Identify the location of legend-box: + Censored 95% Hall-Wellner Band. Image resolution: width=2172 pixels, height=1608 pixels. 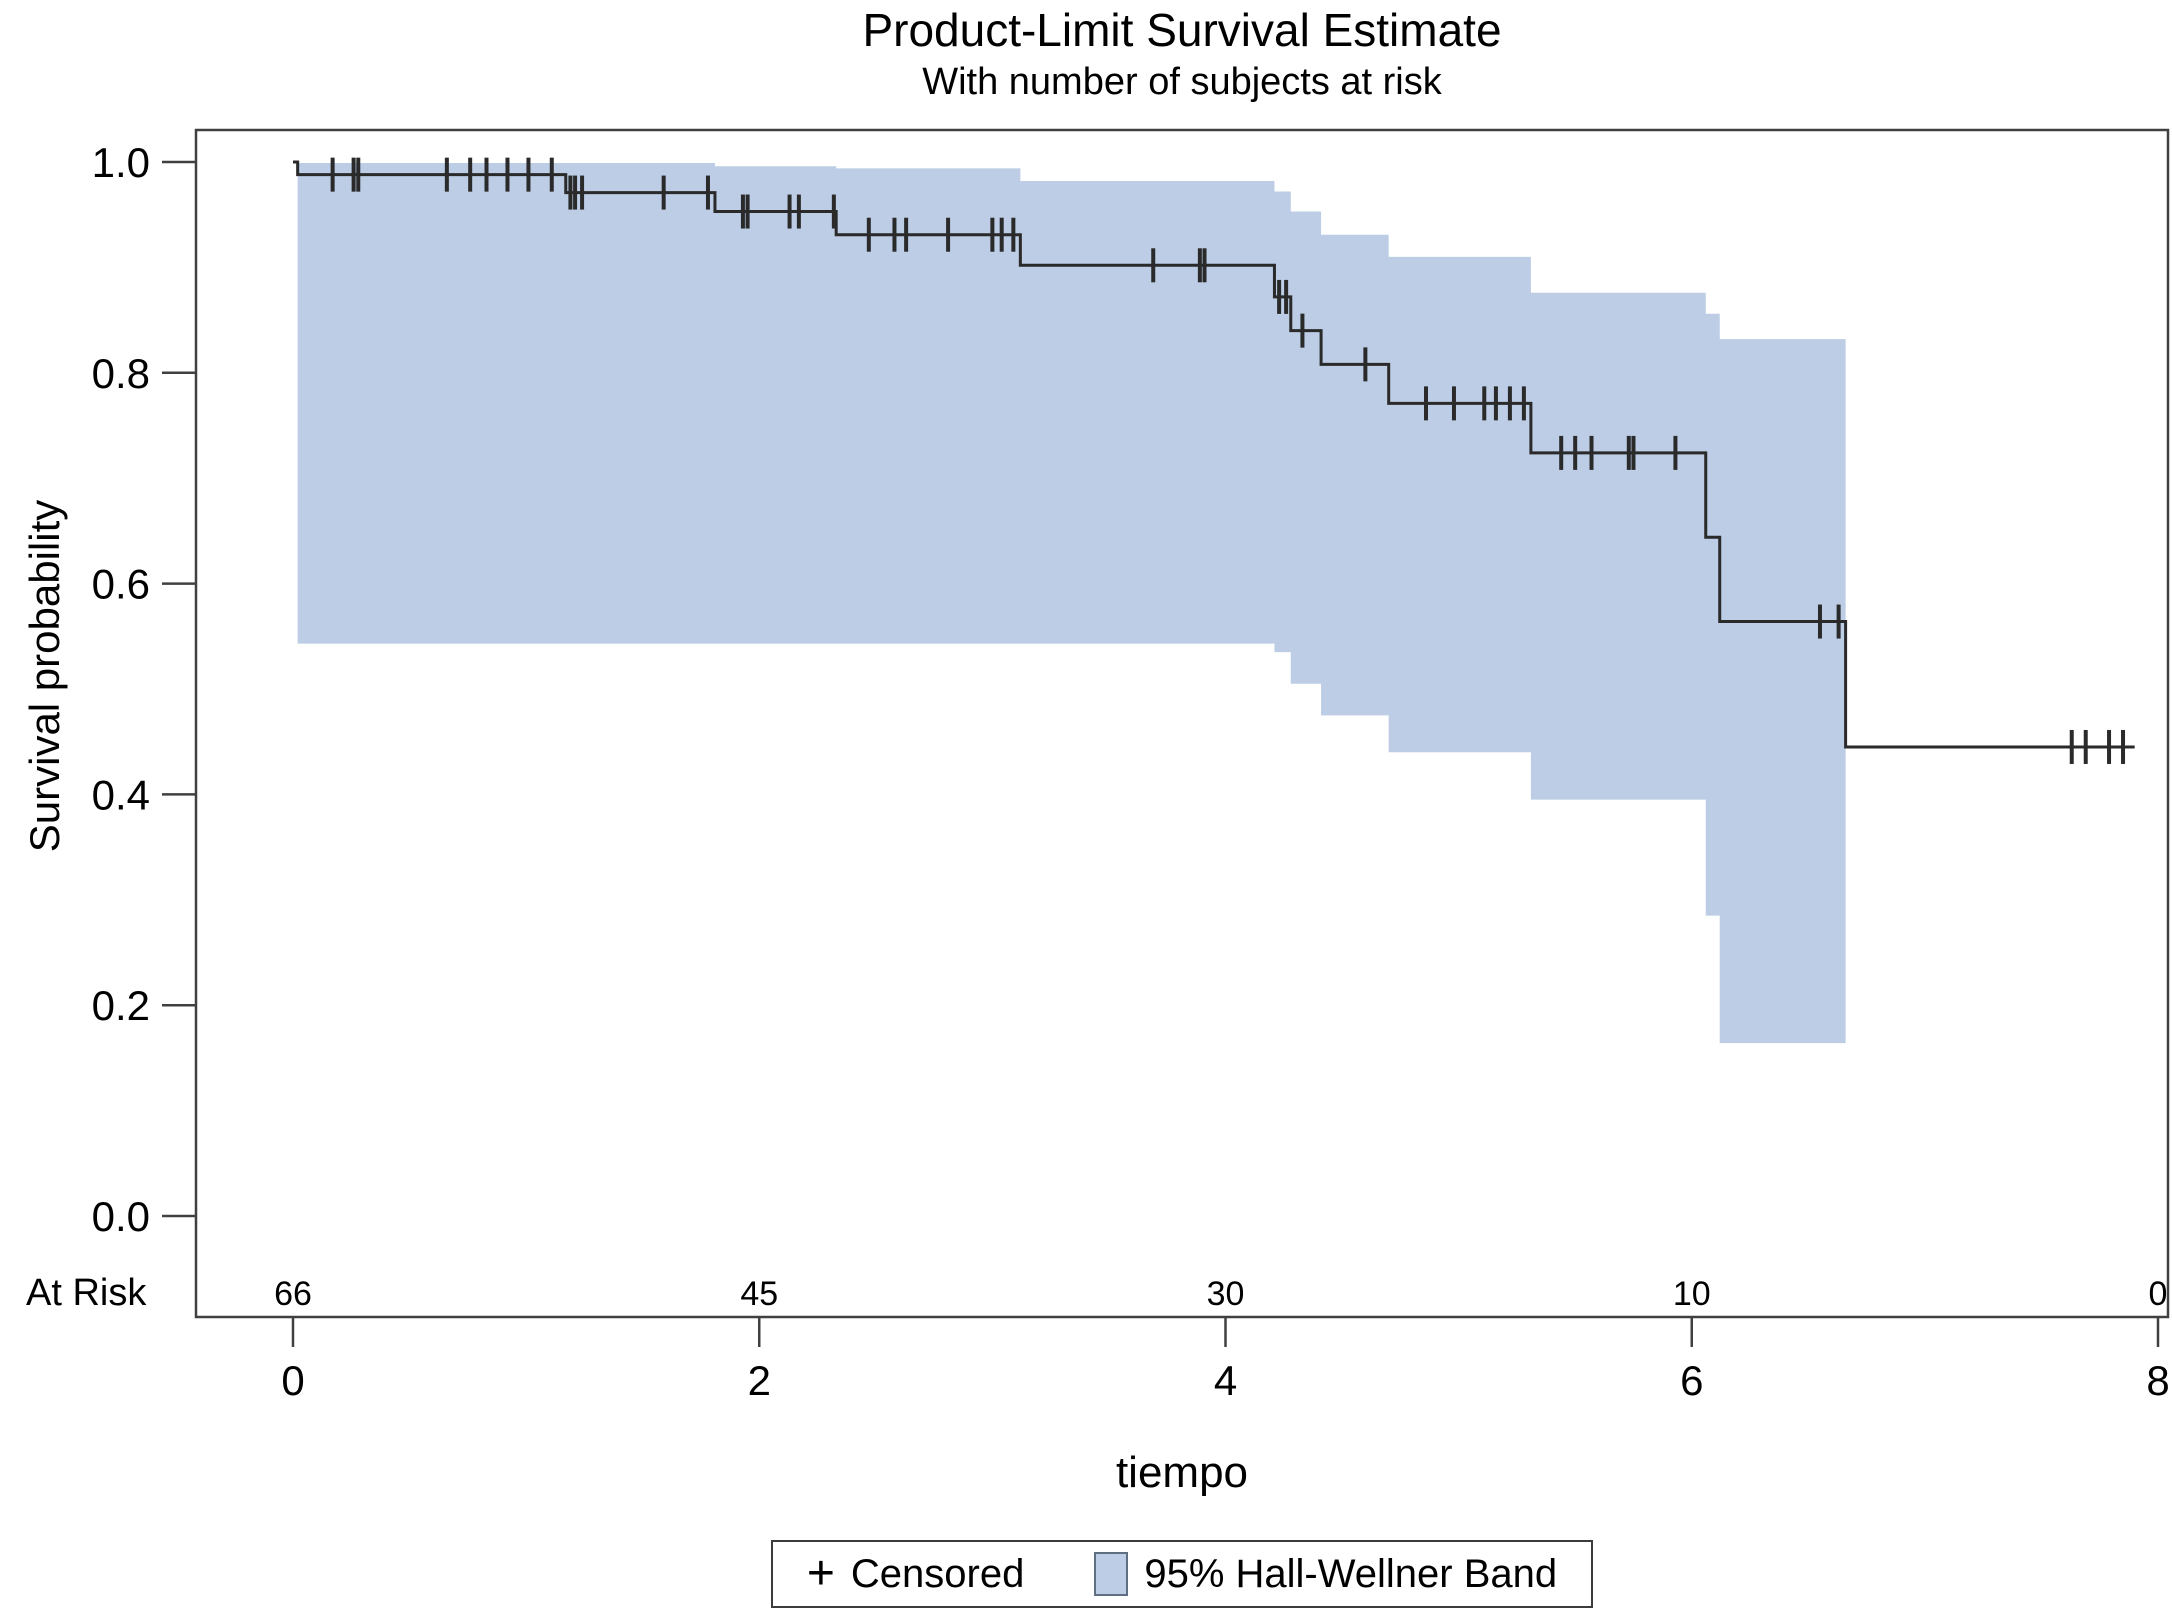
(1182, 1574).